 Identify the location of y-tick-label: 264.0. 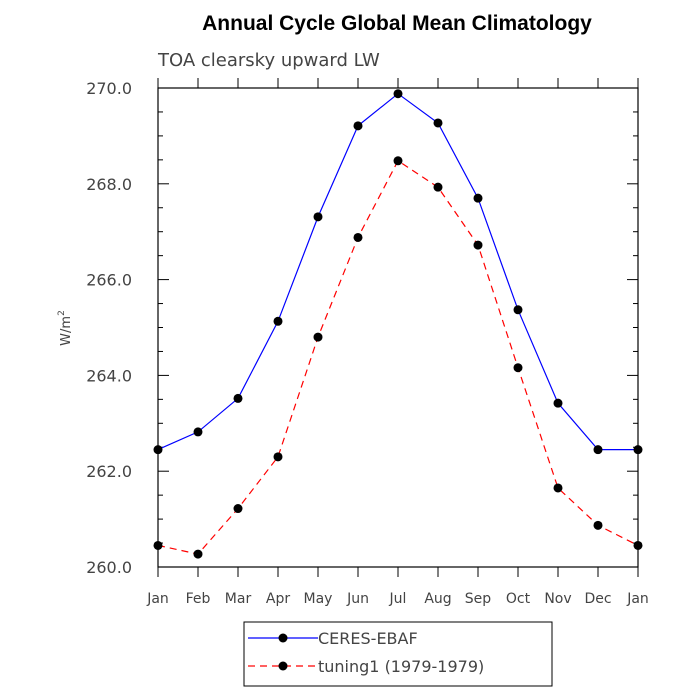
(109, 375).